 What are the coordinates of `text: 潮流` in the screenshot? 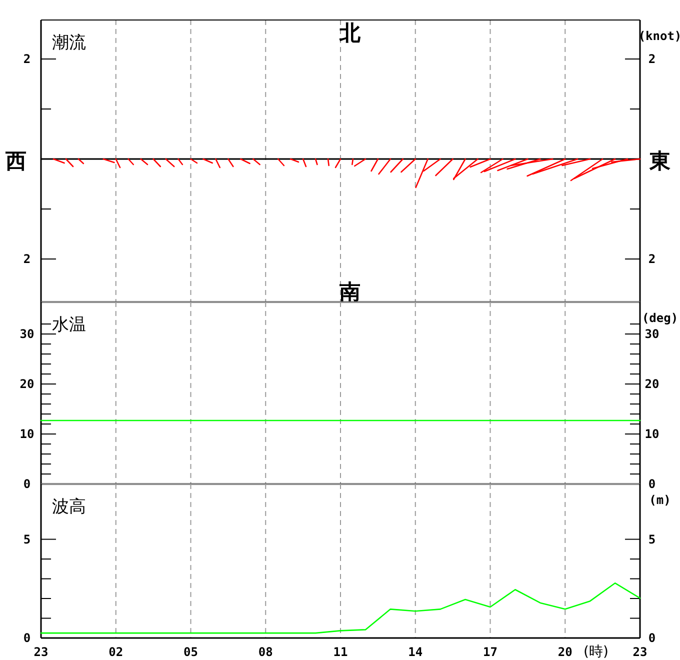 It's located at (69, 43).